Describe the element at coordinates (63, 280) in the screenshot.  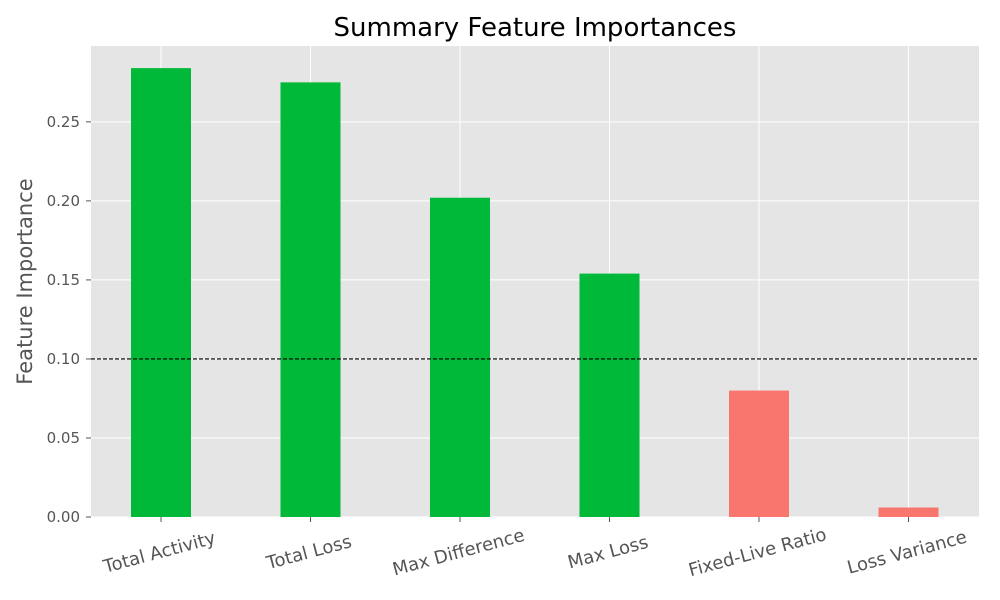
I see `y-tick-label: 0.15` at that location.